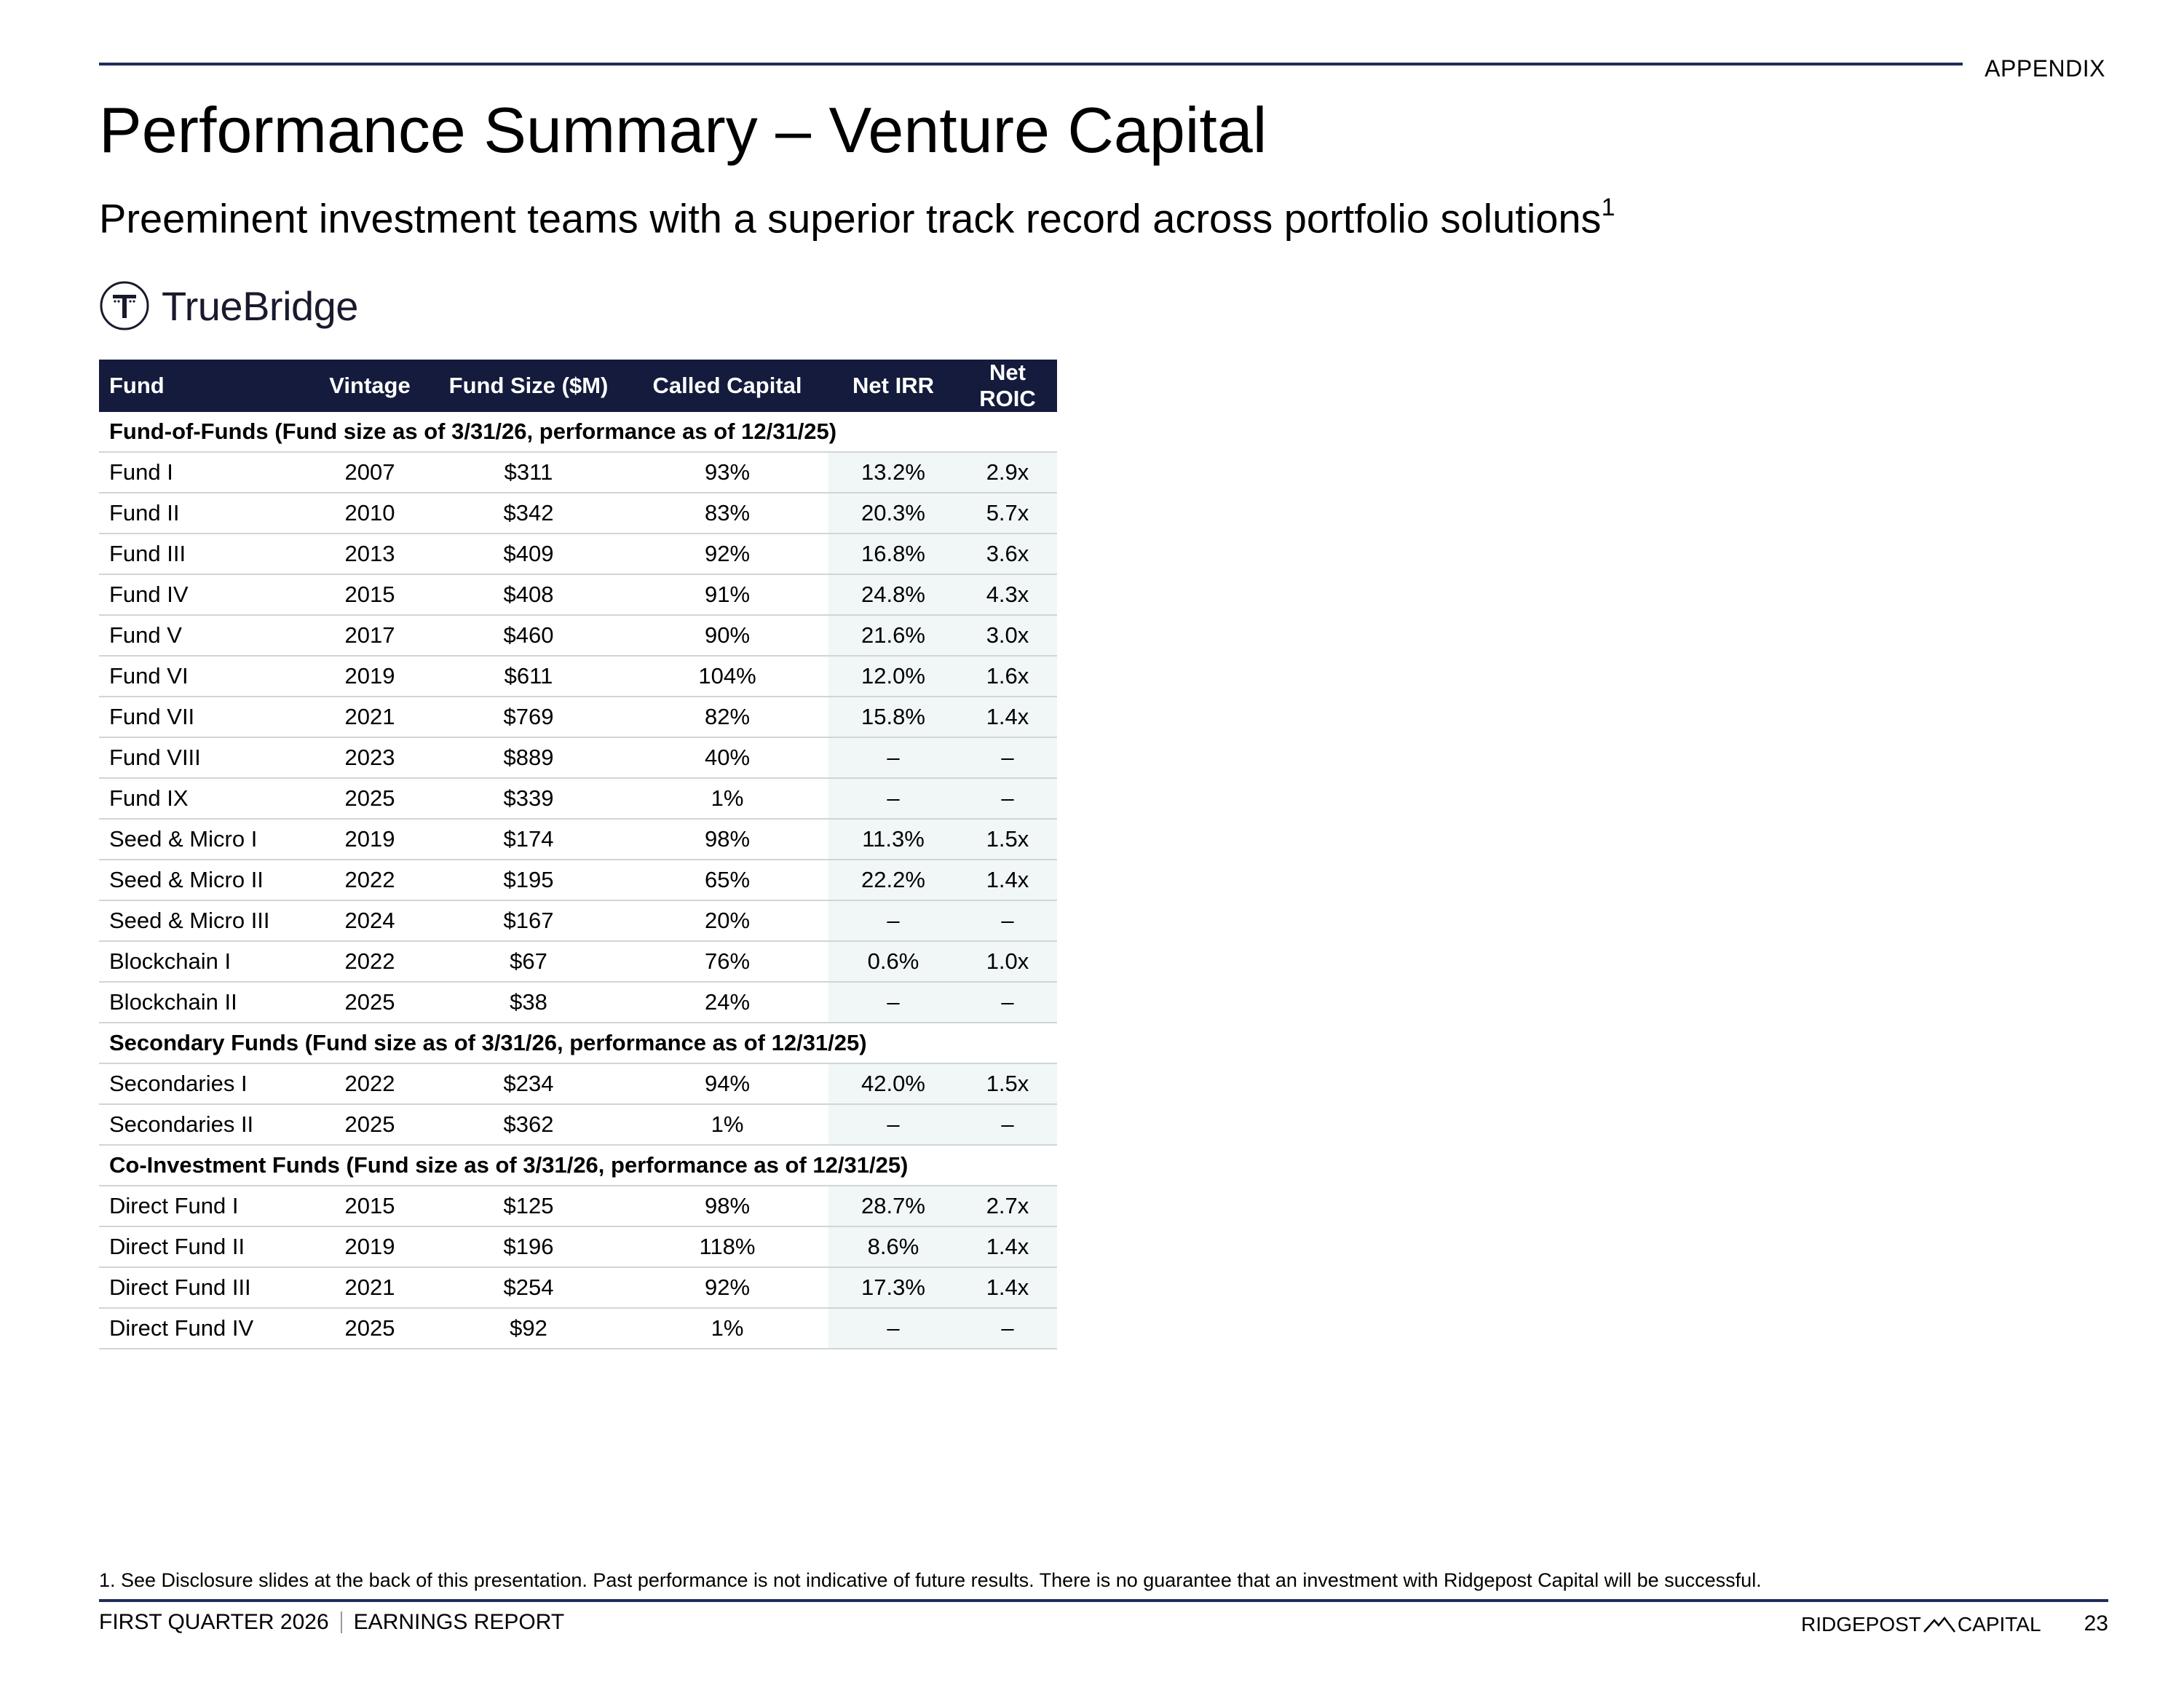  I want to click on cell-called-capital: 90%, so click(727, 636).